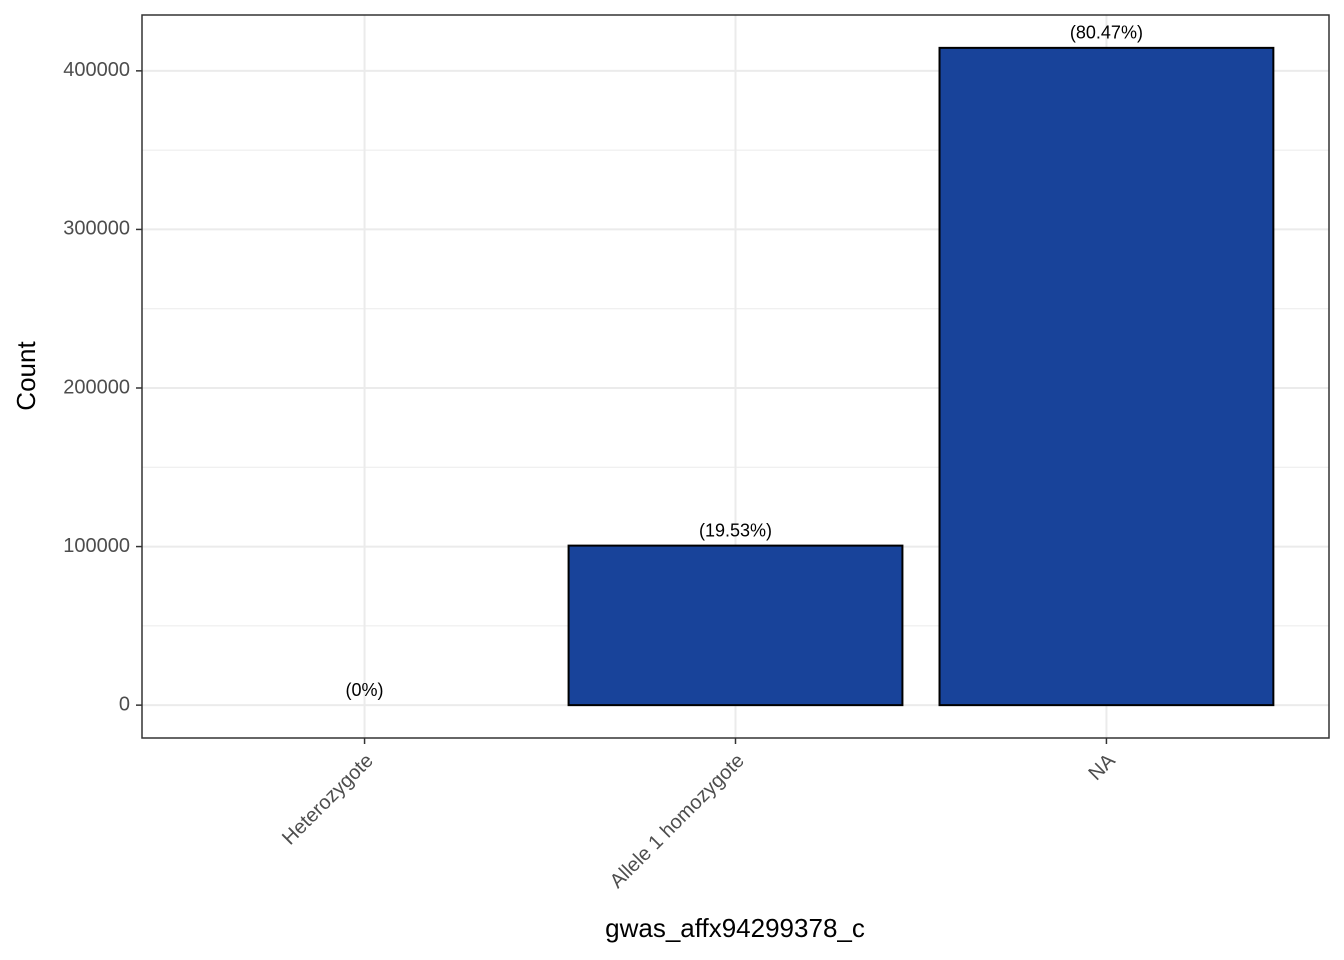 The height and width of the screenshot is (960, 1344). I want to click on x-axis-title: gwas_affx94299378_c, so click(735, 928).